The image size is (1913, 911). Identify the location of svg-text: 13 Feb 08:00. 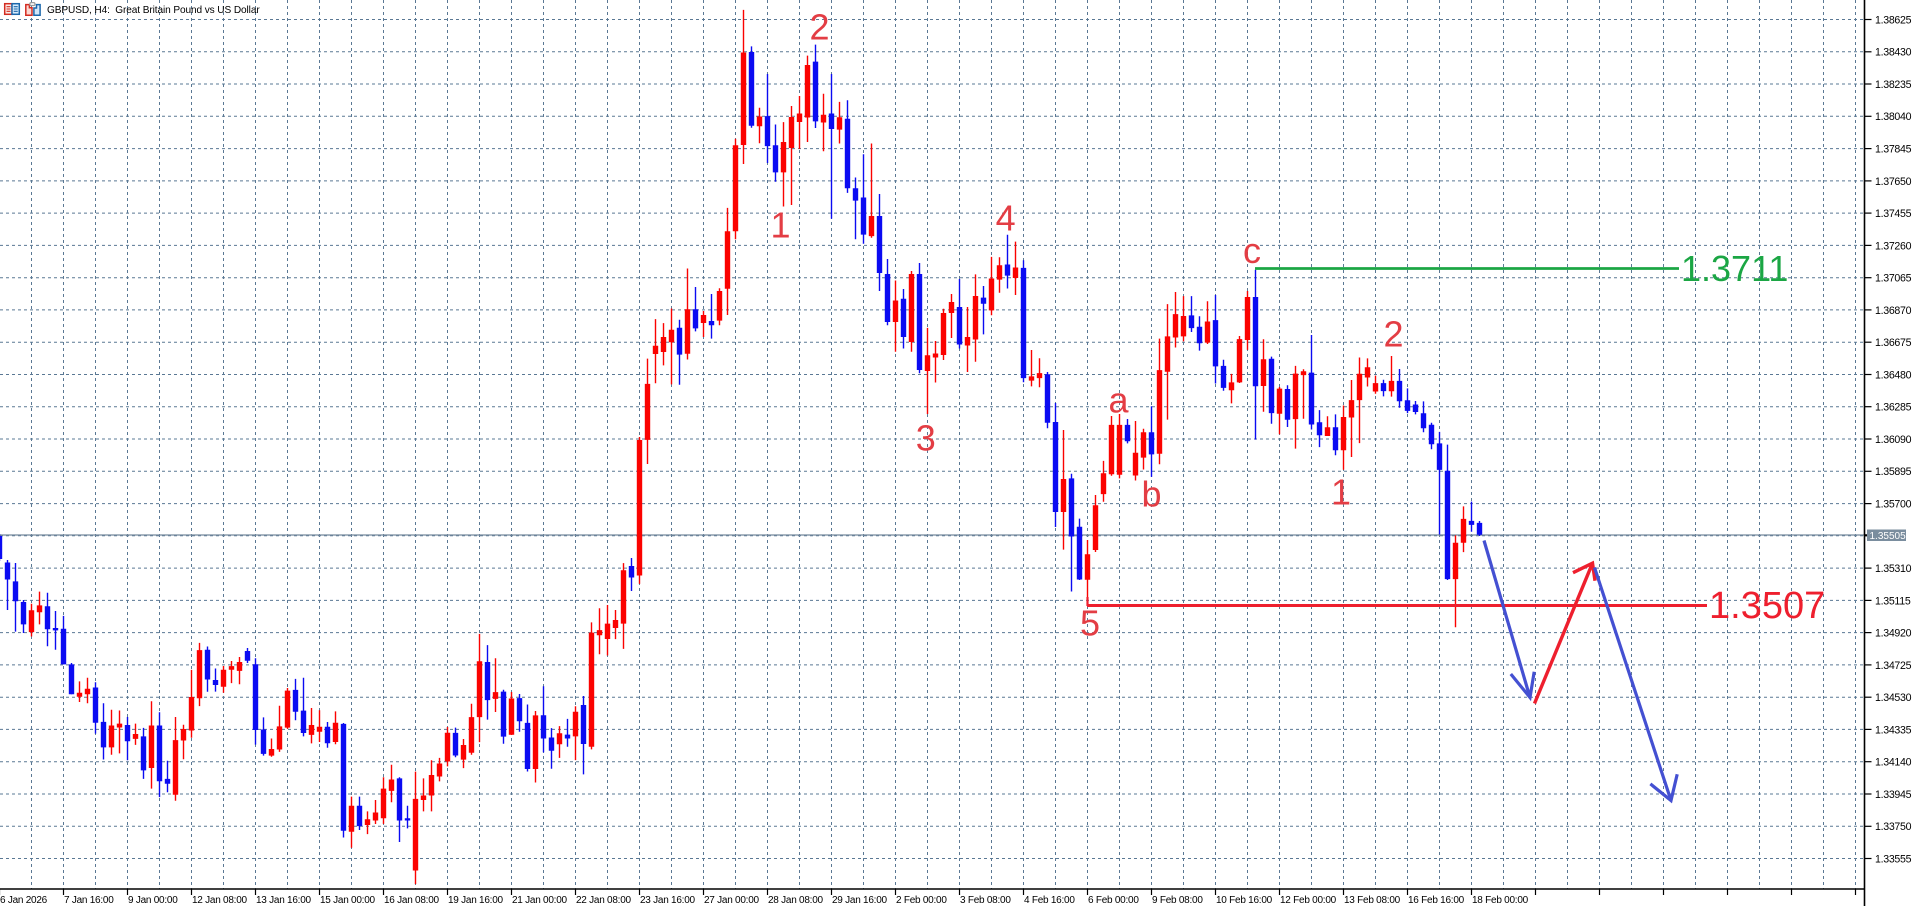
(1372, 900).